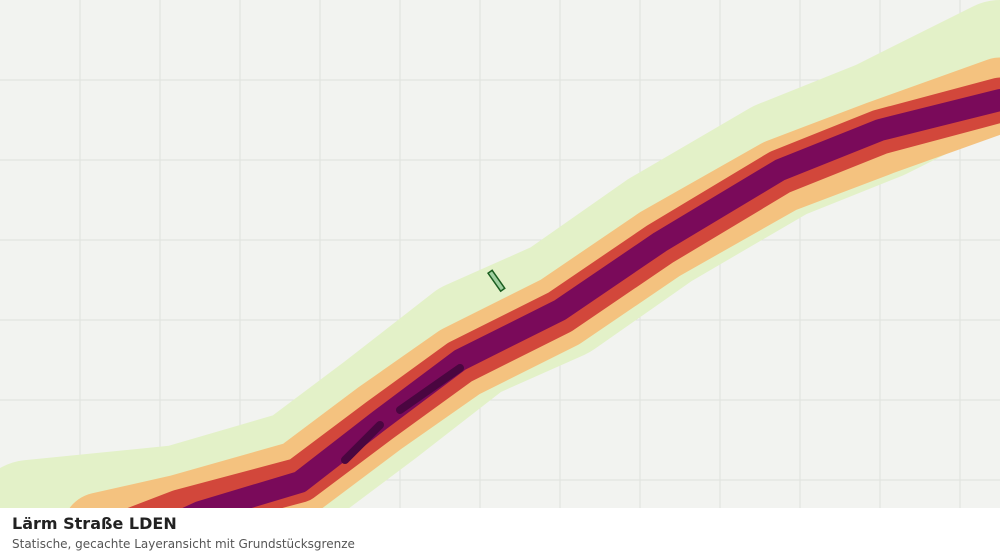 The height and width of the screenshot is (560, 1000). I want to click on parcel-boundary, so click(496, 281).